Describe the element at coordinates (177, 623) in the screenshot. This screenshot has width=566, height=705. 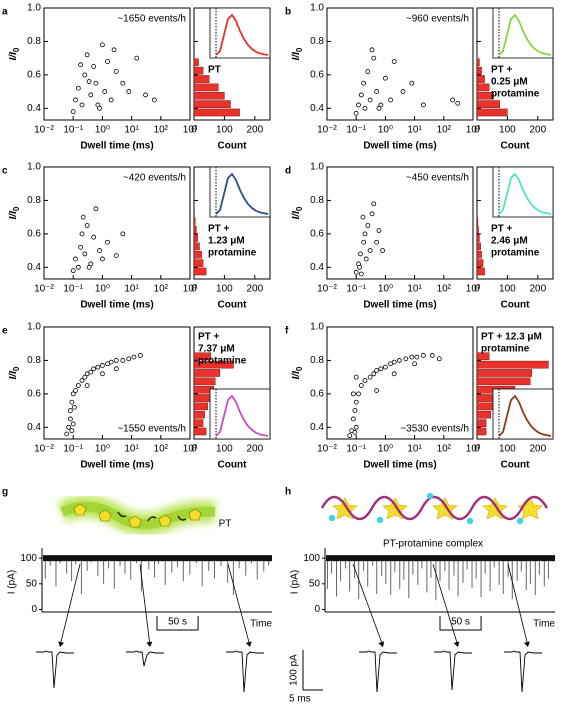
I see `time-scale-bar` at that location.